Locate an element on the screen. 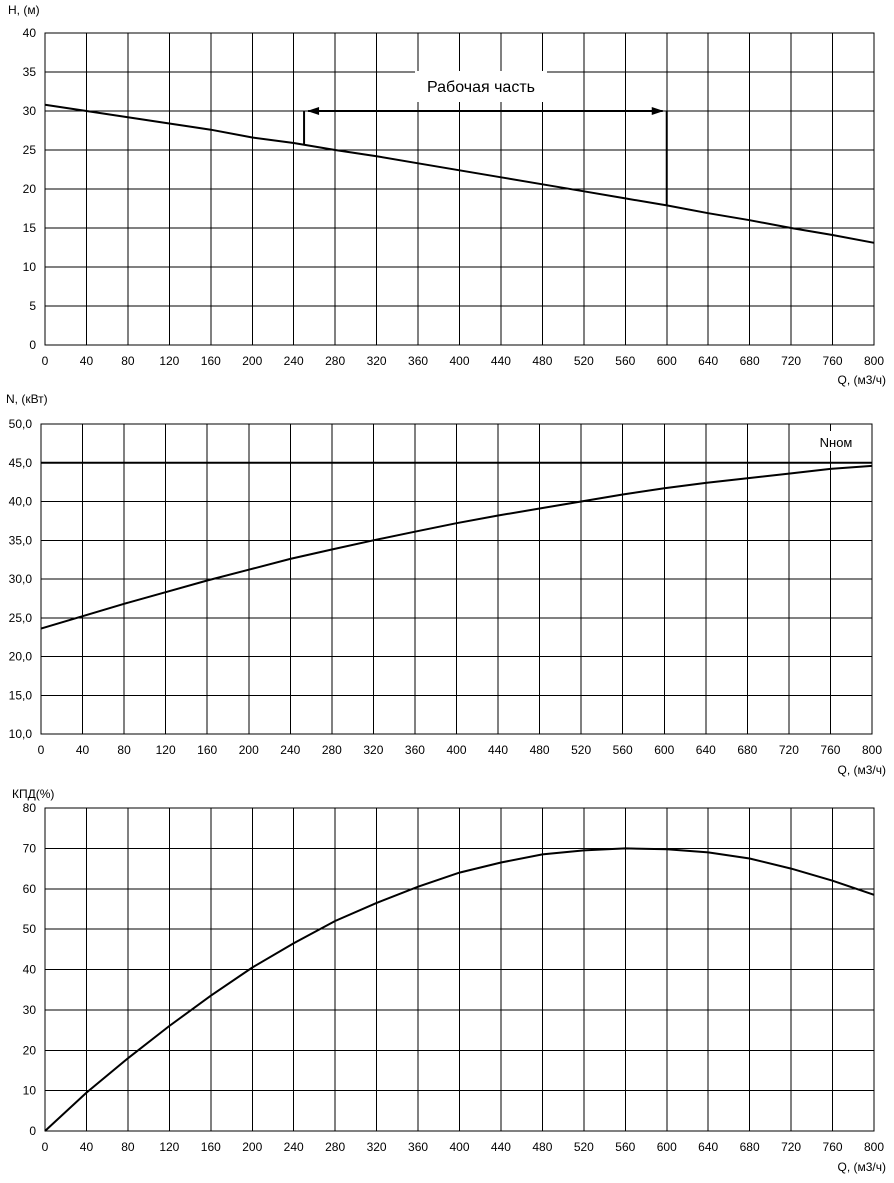 This screenshot has height=1183, width=894. head-x-tick-label: 240 is located at coordinates (294, 361).